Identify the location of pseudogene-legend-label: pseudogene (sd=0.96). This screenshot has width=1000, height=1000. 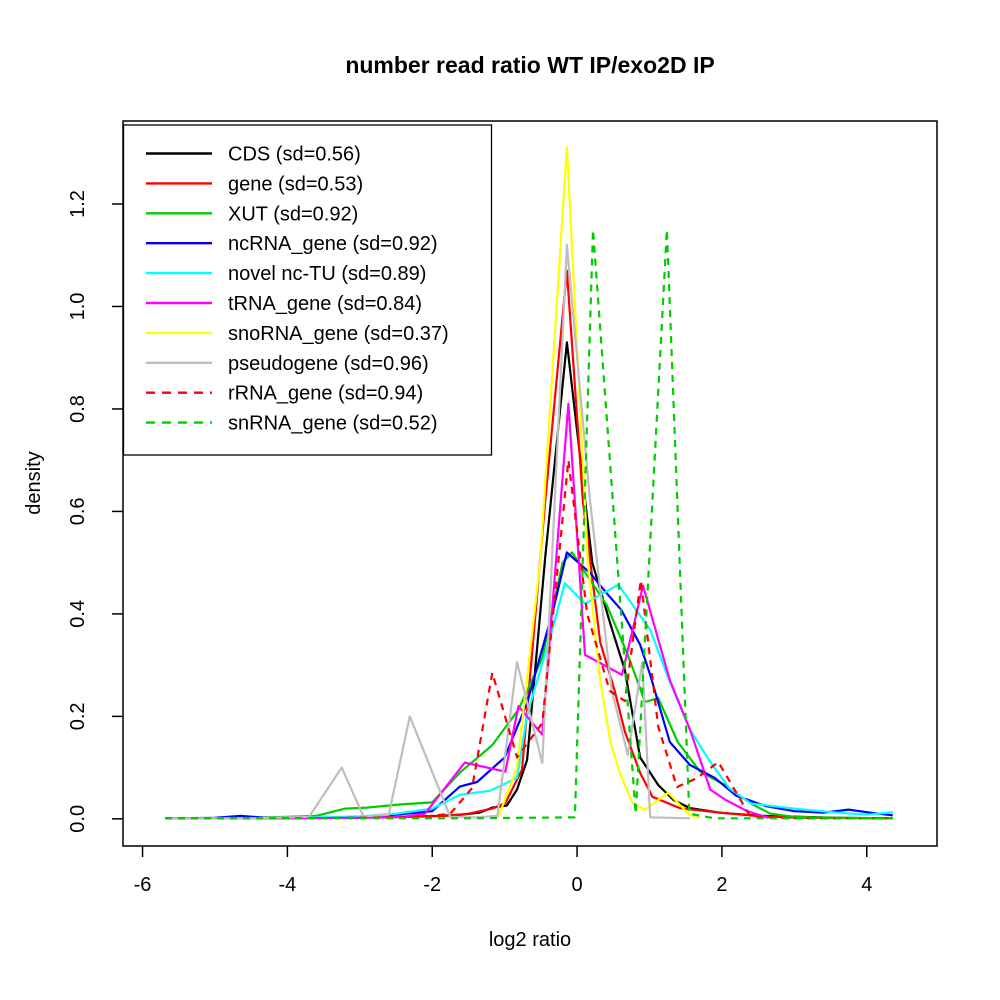
(328, 364).